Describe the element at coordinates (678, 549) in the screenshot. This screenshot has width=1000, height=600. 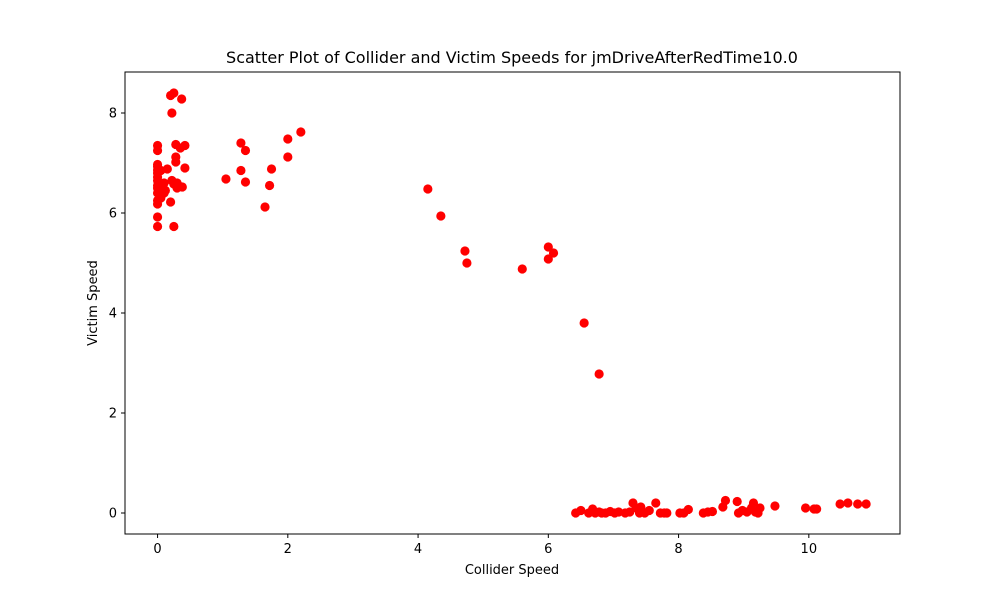
I see `x-tick-label: 8` at that location.